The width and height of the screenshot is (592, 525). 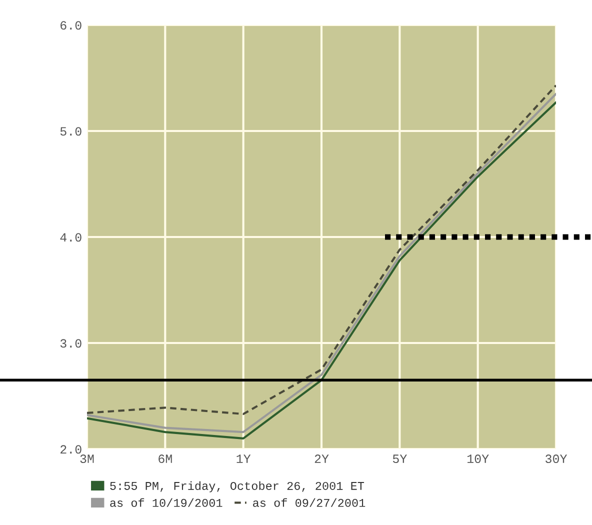 What do you see at coordinates (71, 25) in the screenshot?
I see `y-tick-label: 6.0` at bounding box center [71, 25].